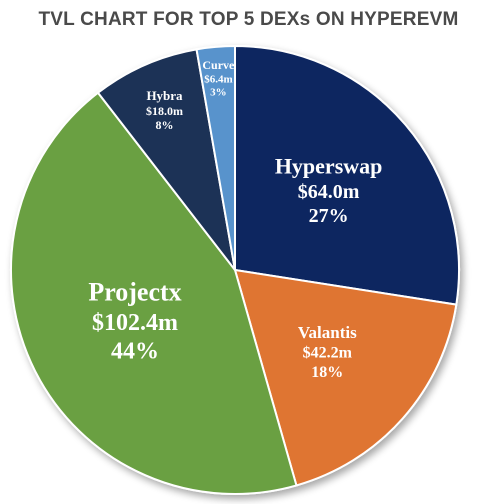 The image size is (497, 504). I want to click on slice-label-valantis-pct: 18%, so click(327, 372).